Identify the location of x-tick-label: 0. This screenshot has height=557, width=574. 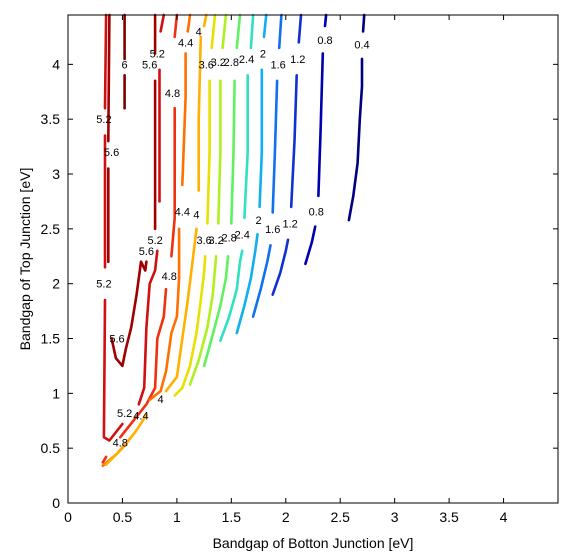
(68, 517).